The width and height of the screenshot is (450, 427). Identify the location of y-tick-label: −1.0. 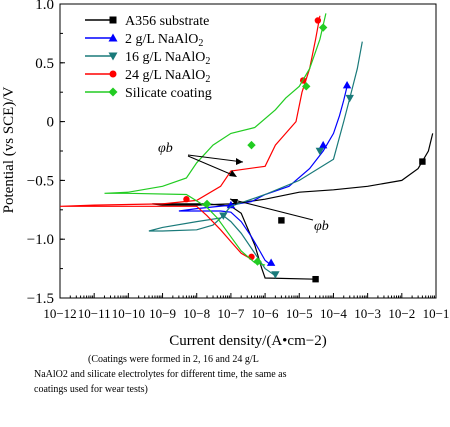
(40, 240).